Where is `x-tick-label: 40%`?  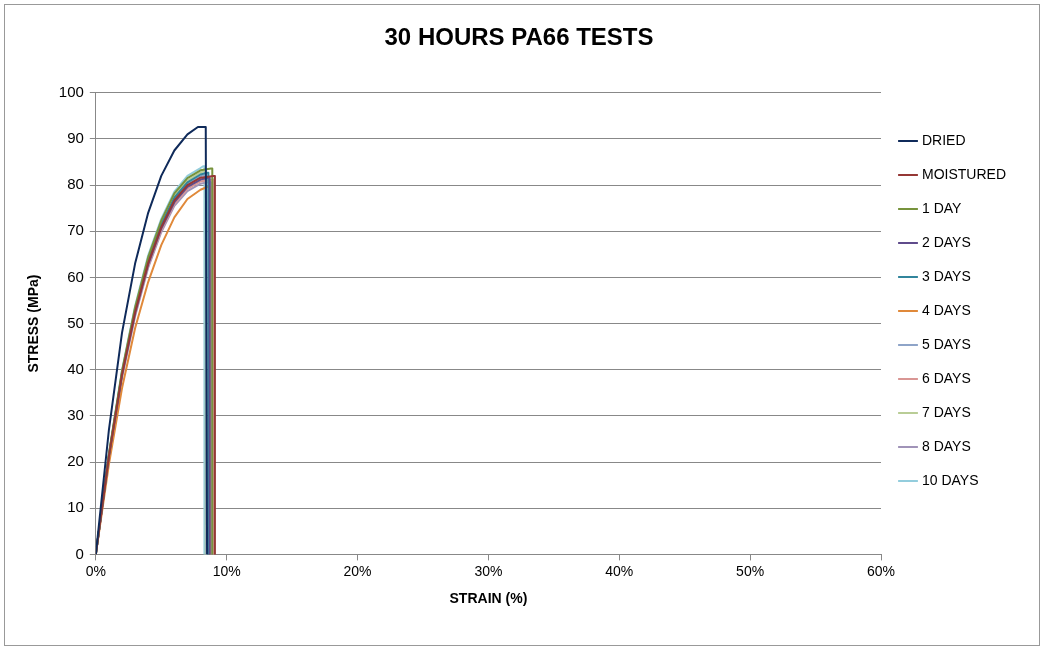 x-tick-label: 40% is located at coordinates (619, 570).